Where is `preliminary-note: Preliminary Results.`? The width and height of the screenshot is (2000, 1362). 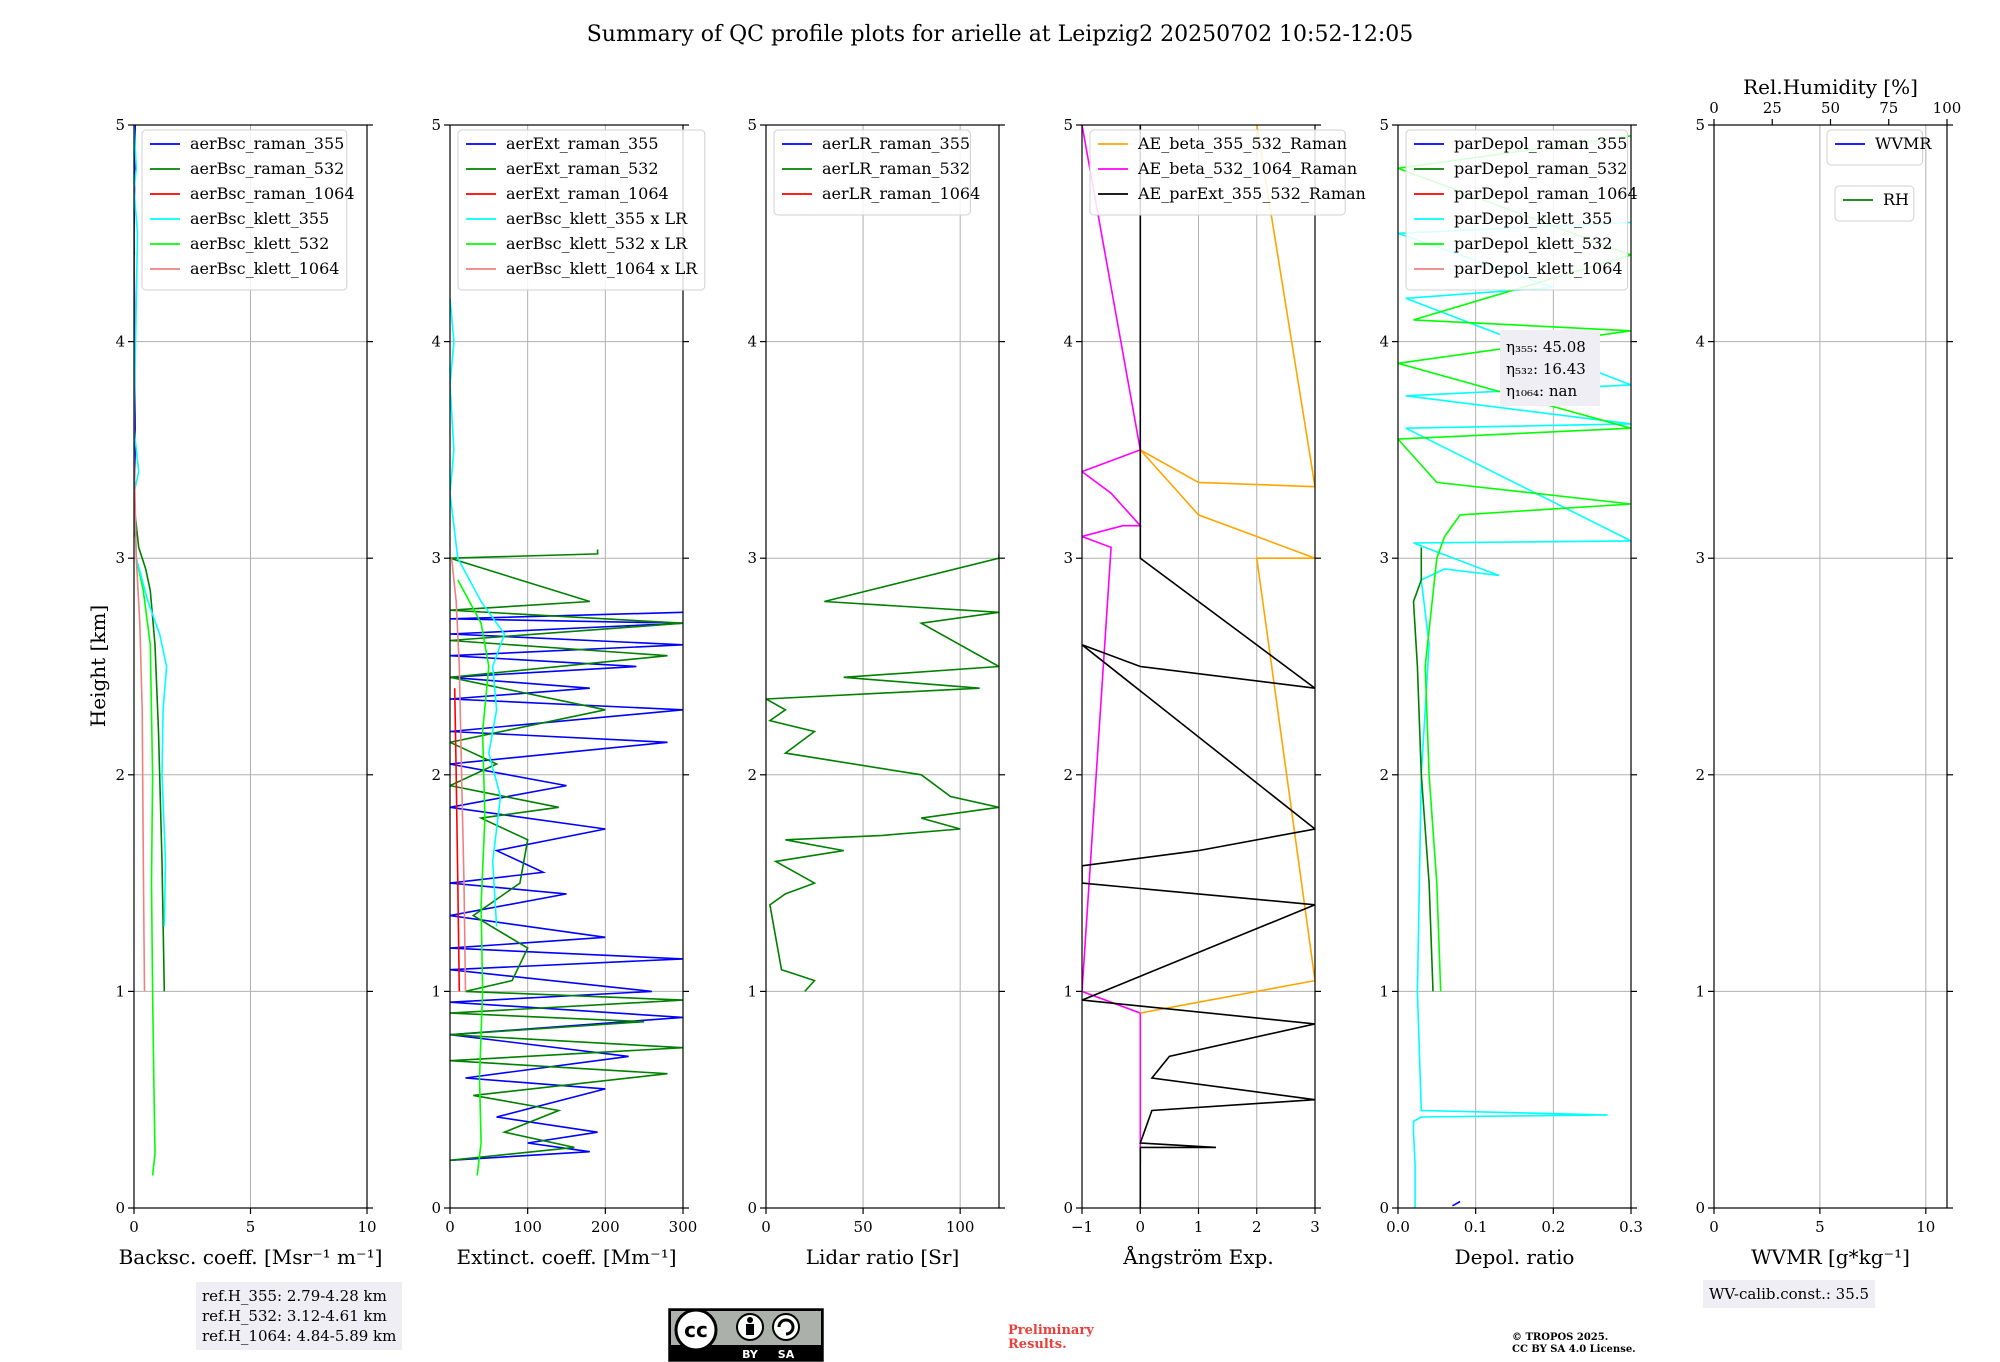 preliminary-note: Preliminary Results. is located at coordinates (1051, 1338).